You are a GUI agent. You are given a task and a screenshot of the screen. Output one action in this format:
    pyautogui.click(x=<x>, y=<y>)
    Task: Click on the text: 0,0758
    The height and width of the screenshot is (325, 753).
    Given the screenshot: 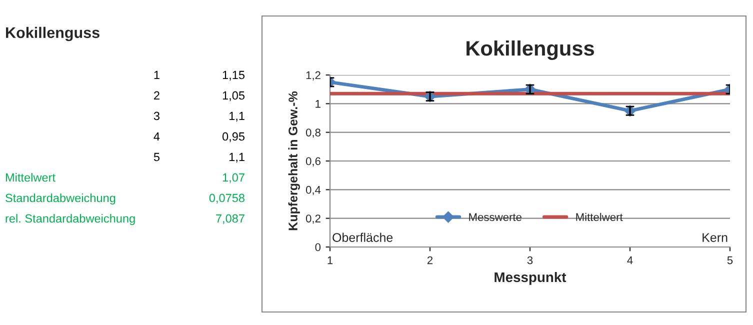 What is the action you would take?
    pyautogui.click(x=226, y=199)
    